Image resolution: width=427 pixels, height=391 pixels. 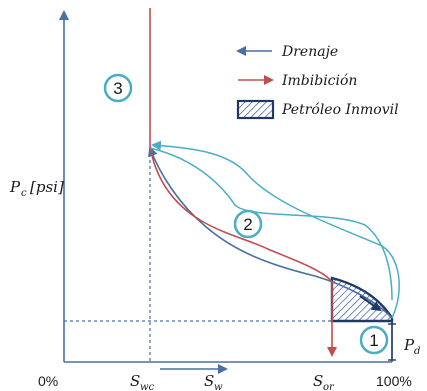 I want to click on y-label-main: P, so click(x=15, y=187).